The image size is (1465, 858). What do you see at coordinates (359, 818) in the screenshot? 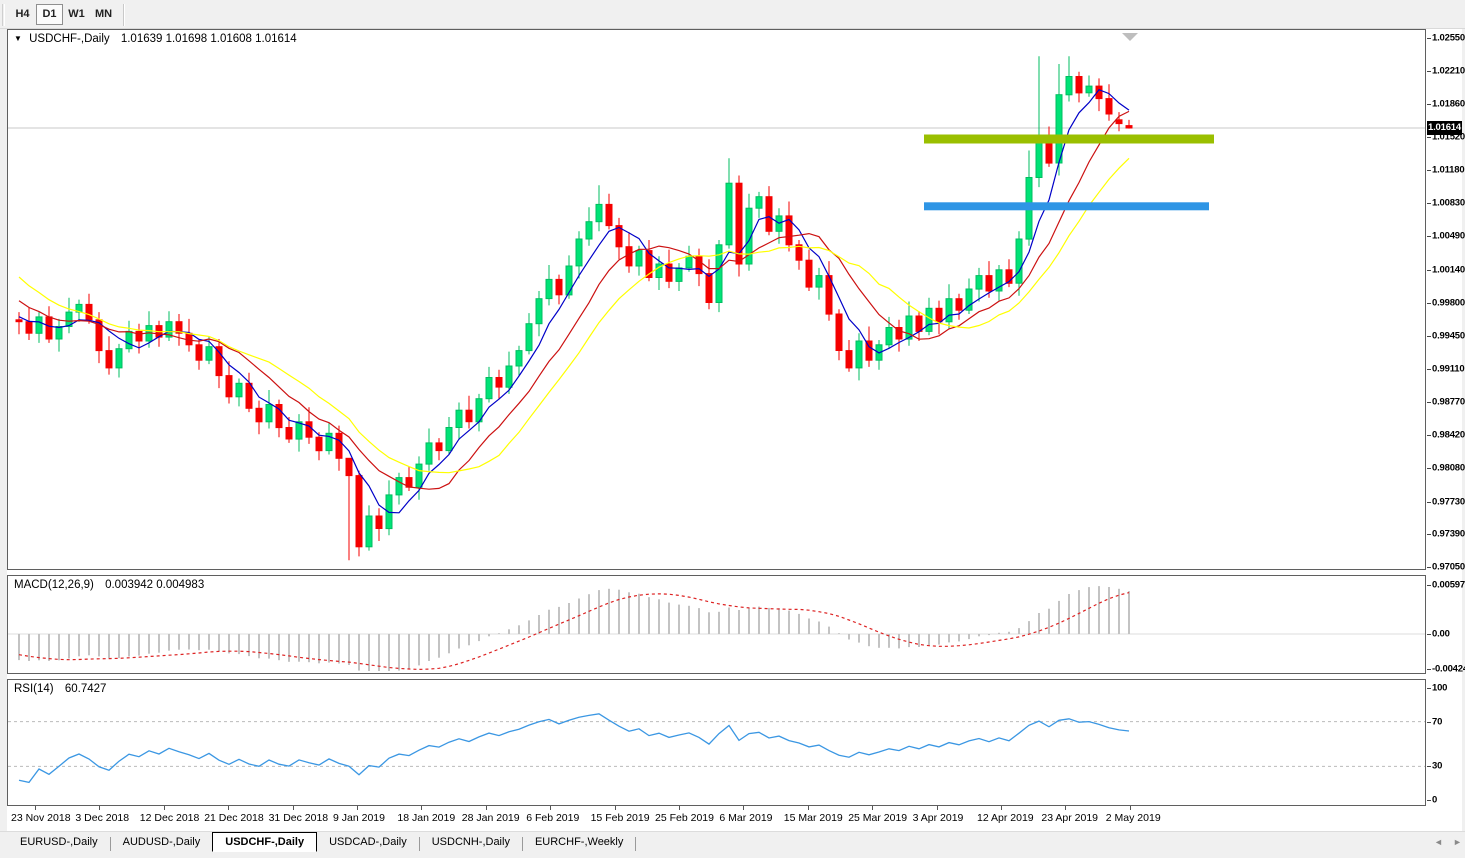
I see `date-label: 9 Jan 2019` at bounding box center [359, 818].